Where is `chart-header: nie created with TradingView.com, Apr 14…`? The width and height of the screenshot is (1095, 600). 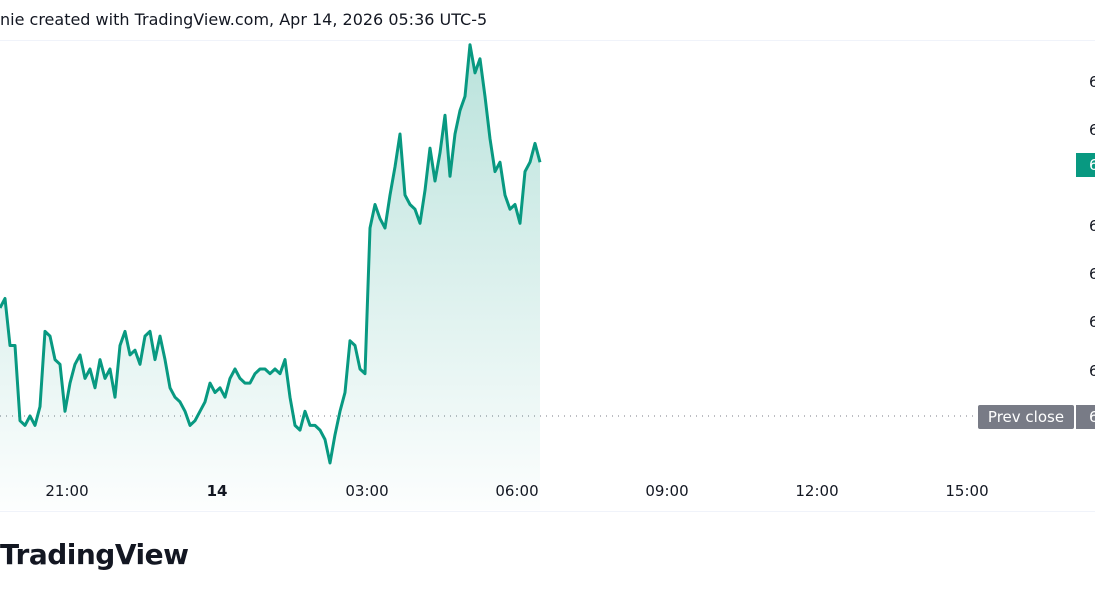 chart-header: nie created with TradingView.com, Apr 14… is located at coordinates (244, 19).